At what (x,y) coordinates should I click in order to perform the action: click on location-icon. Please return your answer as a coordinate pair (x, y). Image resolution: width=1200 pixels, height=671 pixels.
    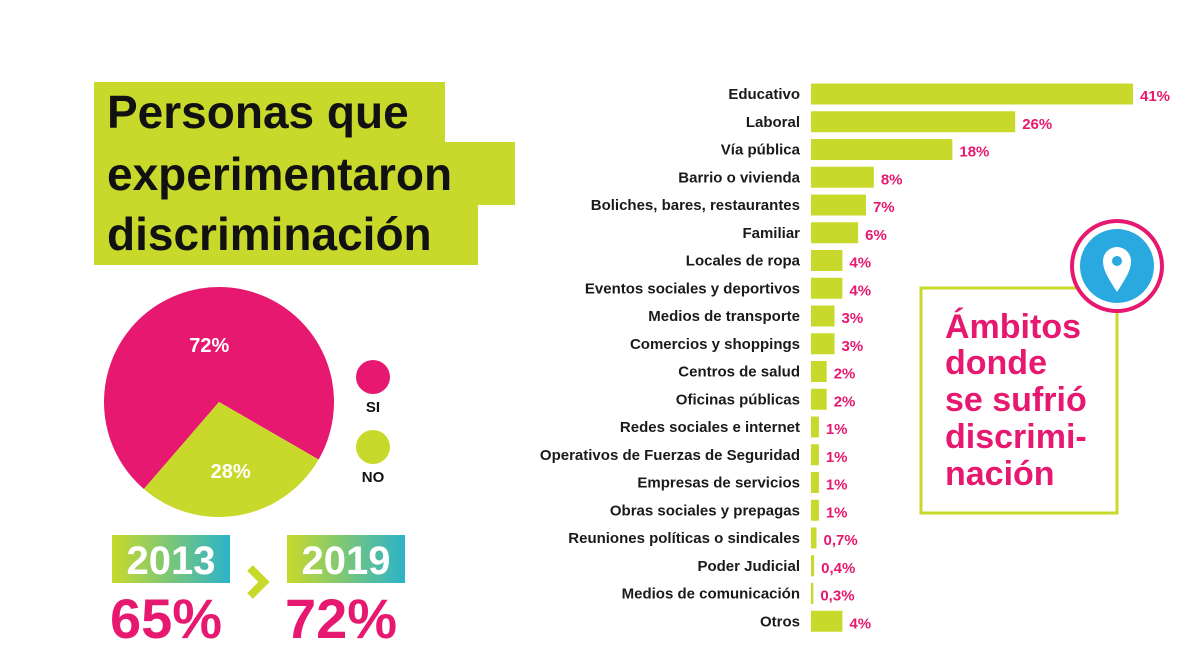
    Looking at the image, I should click on (1117, 266).